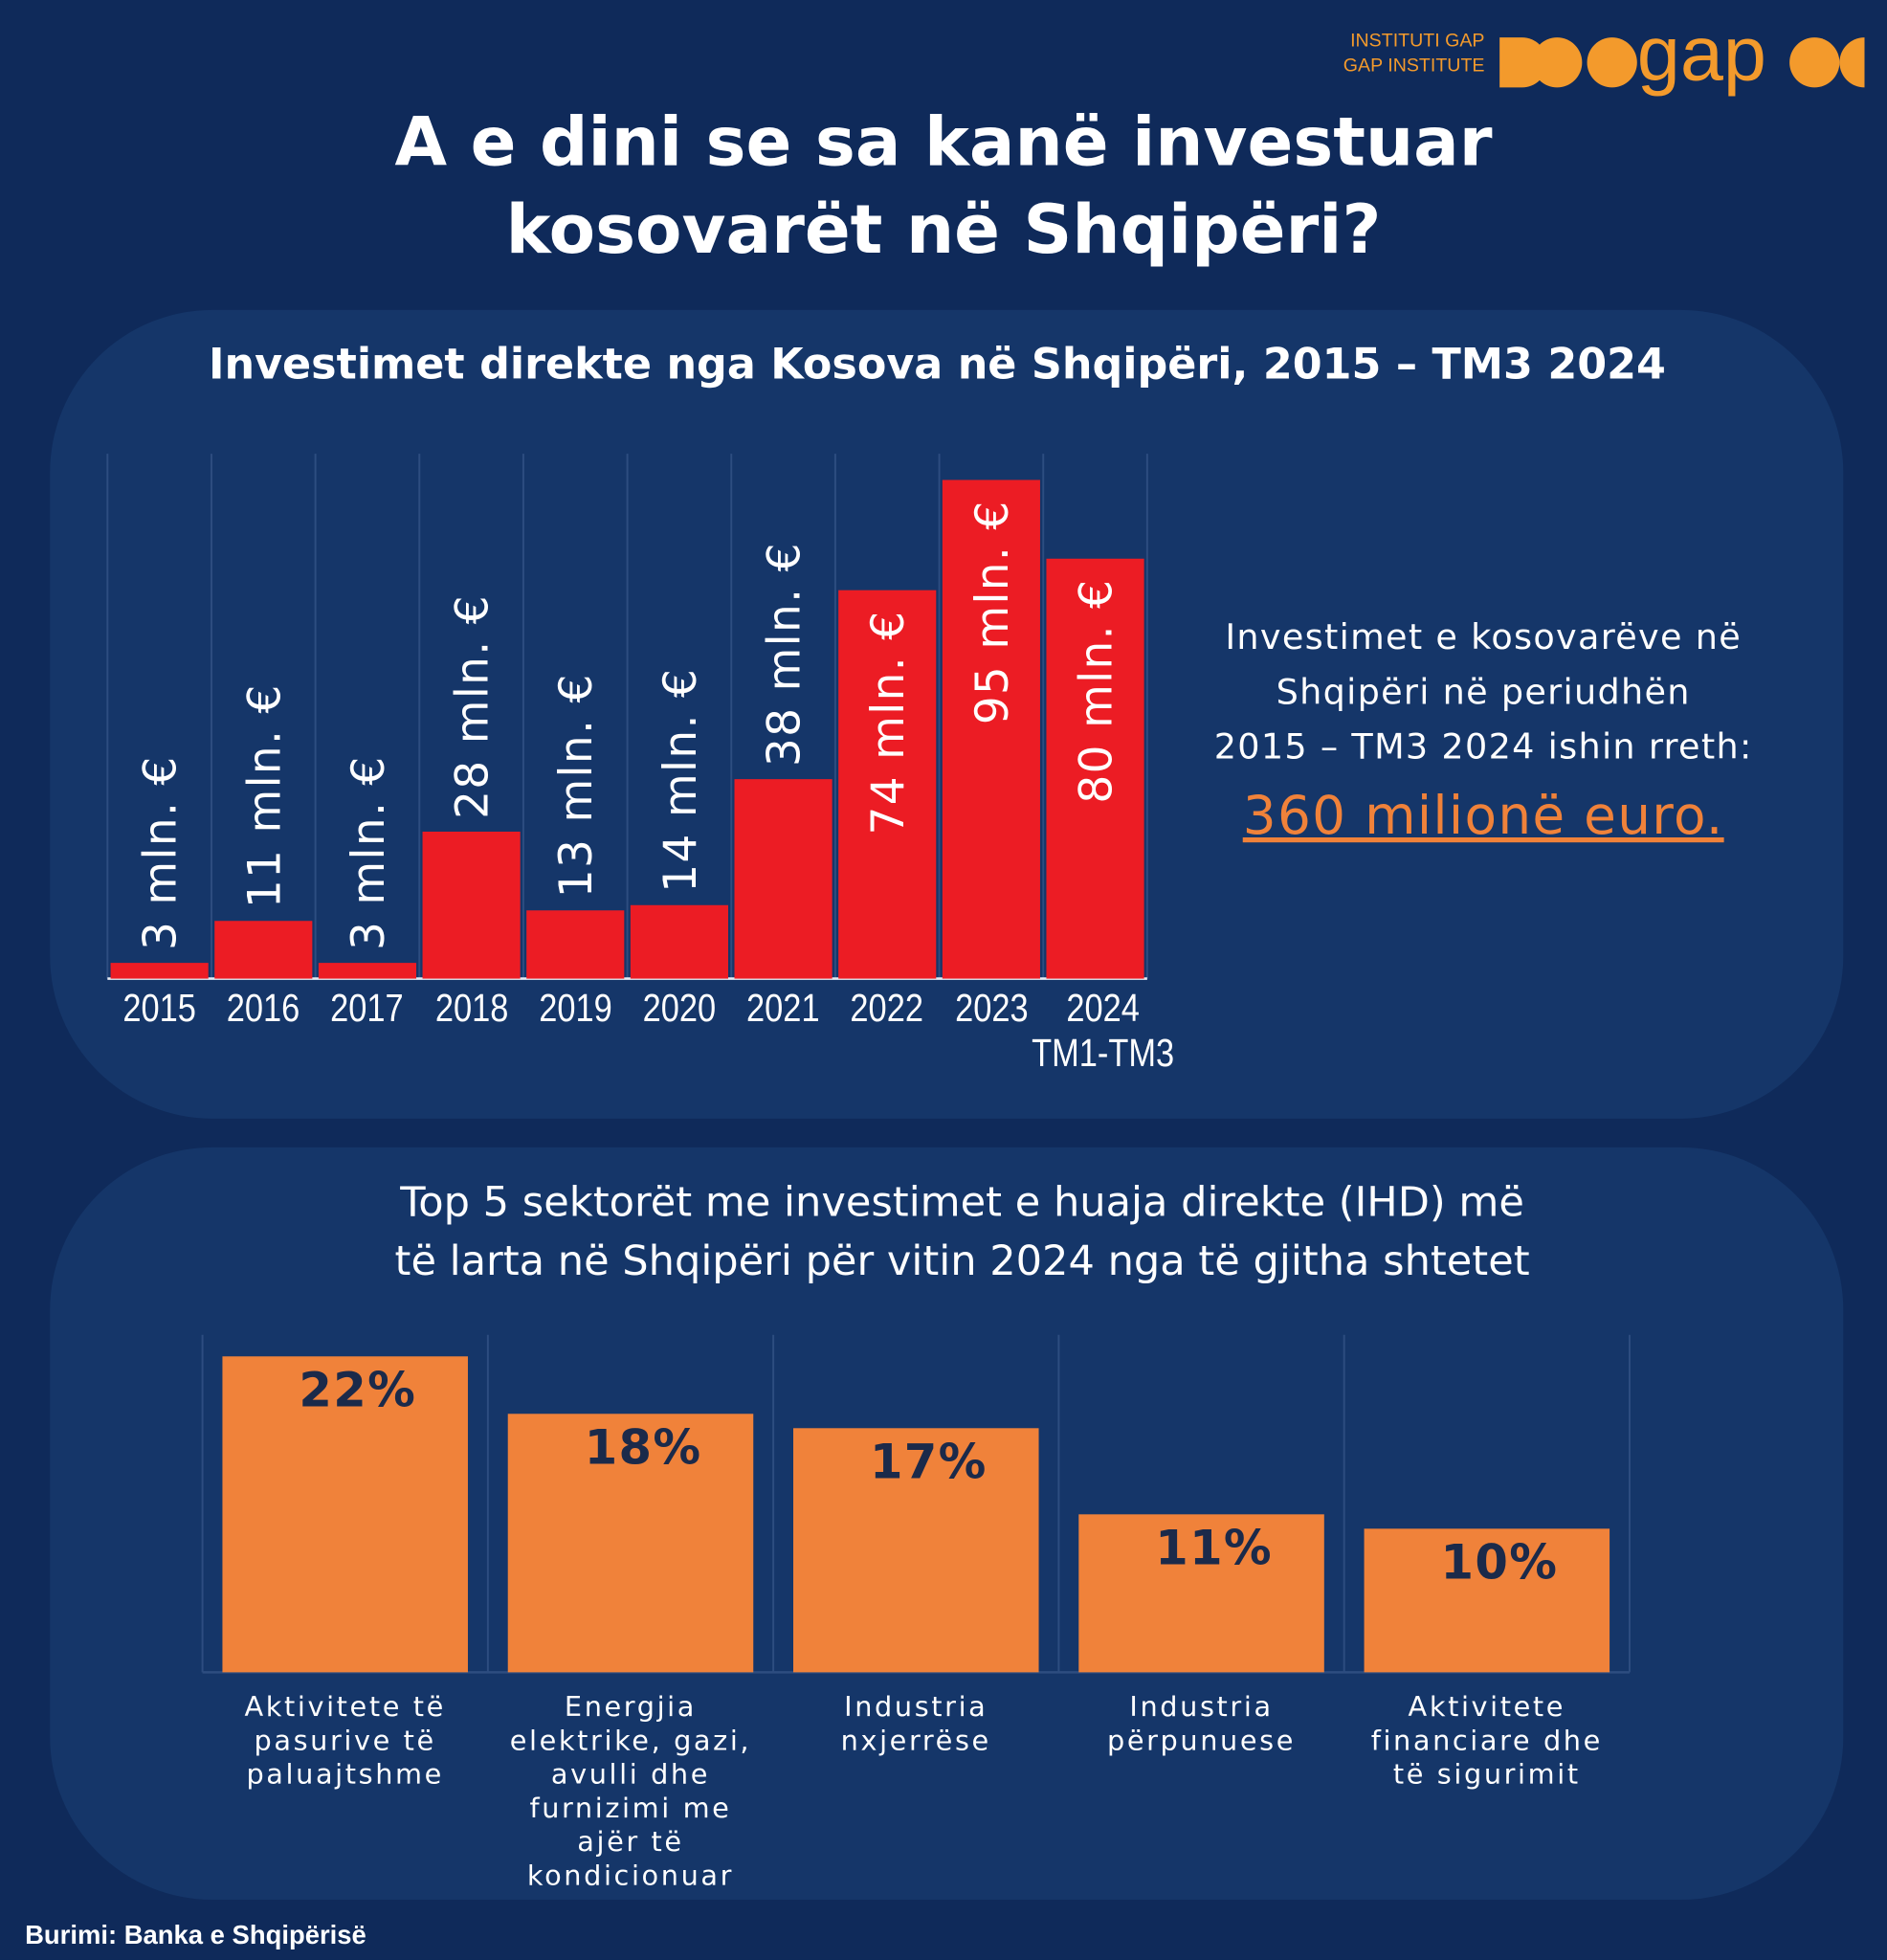 This screenshot has height=1960, width=1887. Describe the element at coordinates (1417, 41) in the screenshot. I see `logo-line: INSTITUTI GAP` at that location.